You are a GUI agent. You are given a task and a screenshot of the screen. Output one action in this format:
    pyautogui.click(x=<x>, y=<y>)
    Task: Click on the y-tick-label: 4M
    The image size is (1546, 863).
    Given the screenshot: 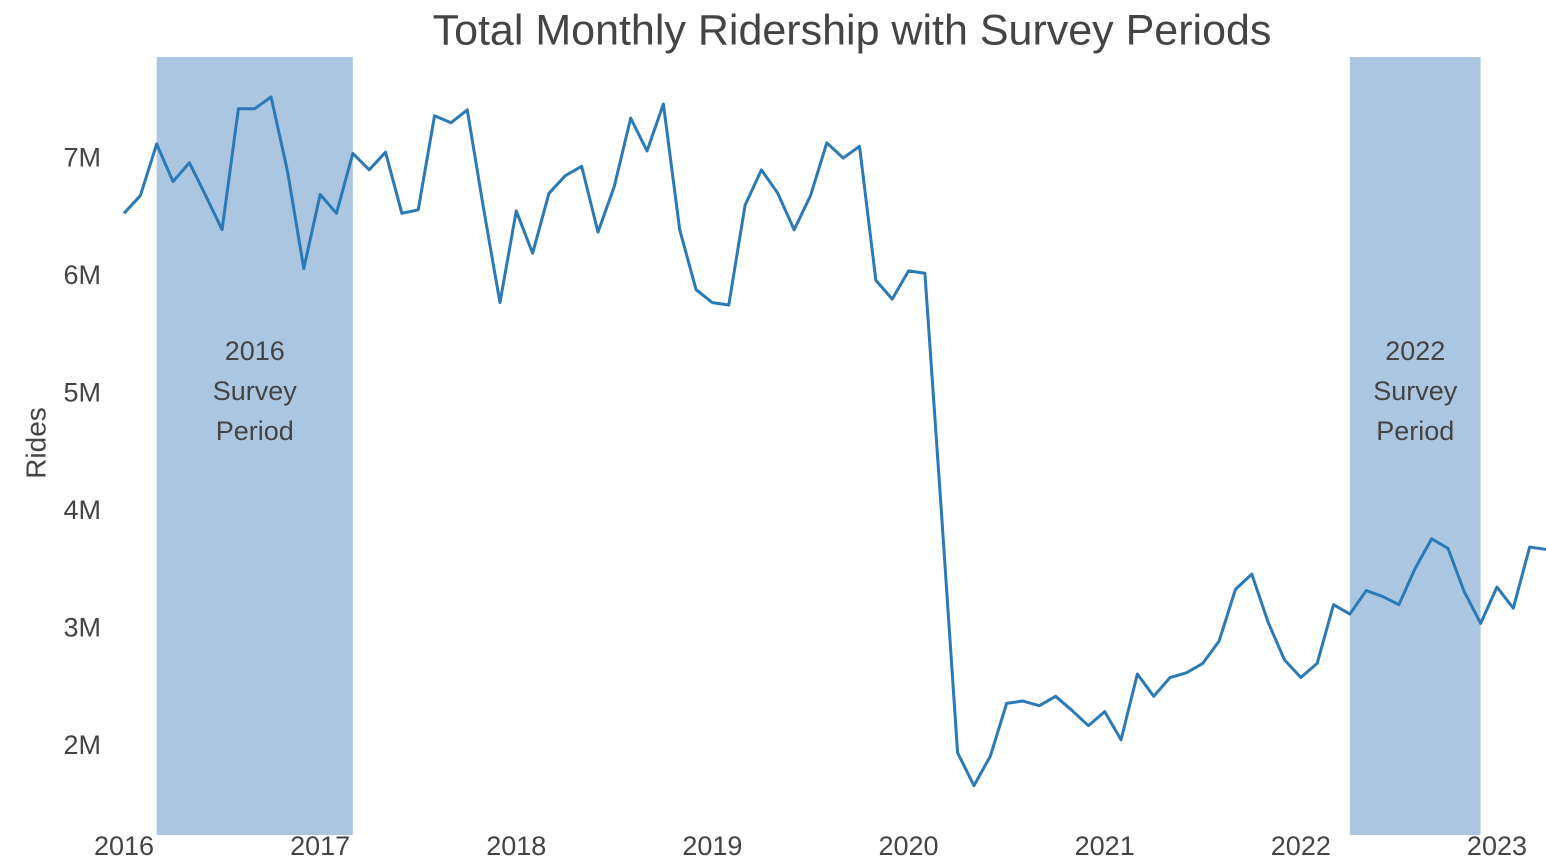 What is the action you would take?
    pyautogui.click(x=82, y=510)
    